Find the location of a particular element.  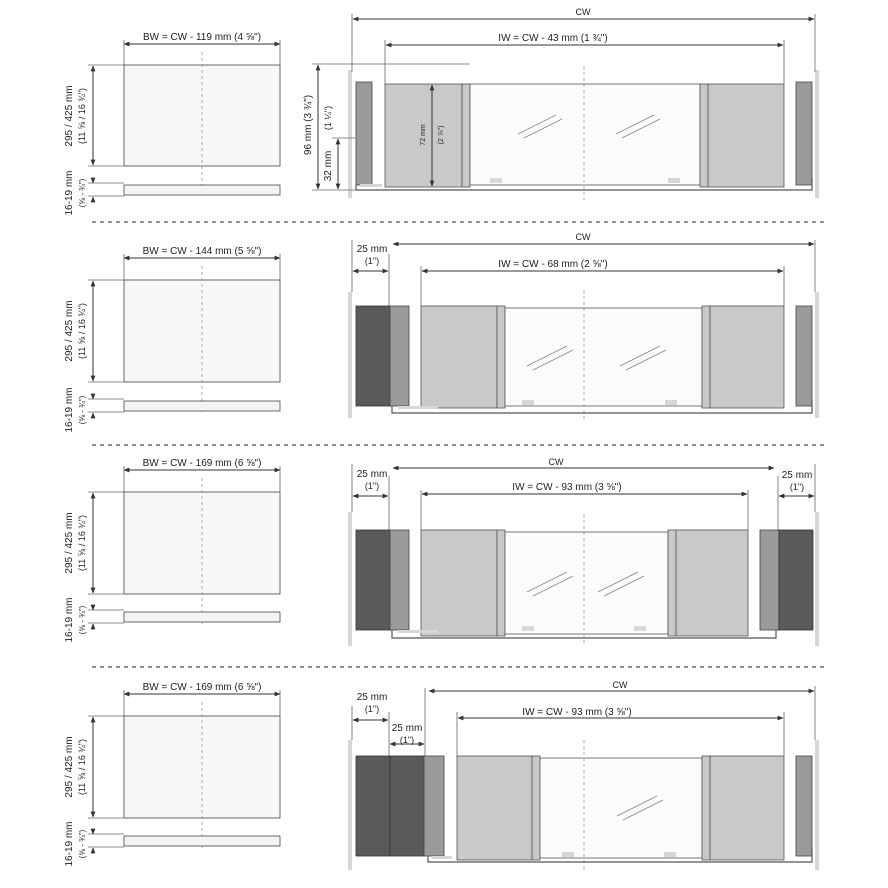

h72-label: 72 mm is located at coordinates (423, 135).